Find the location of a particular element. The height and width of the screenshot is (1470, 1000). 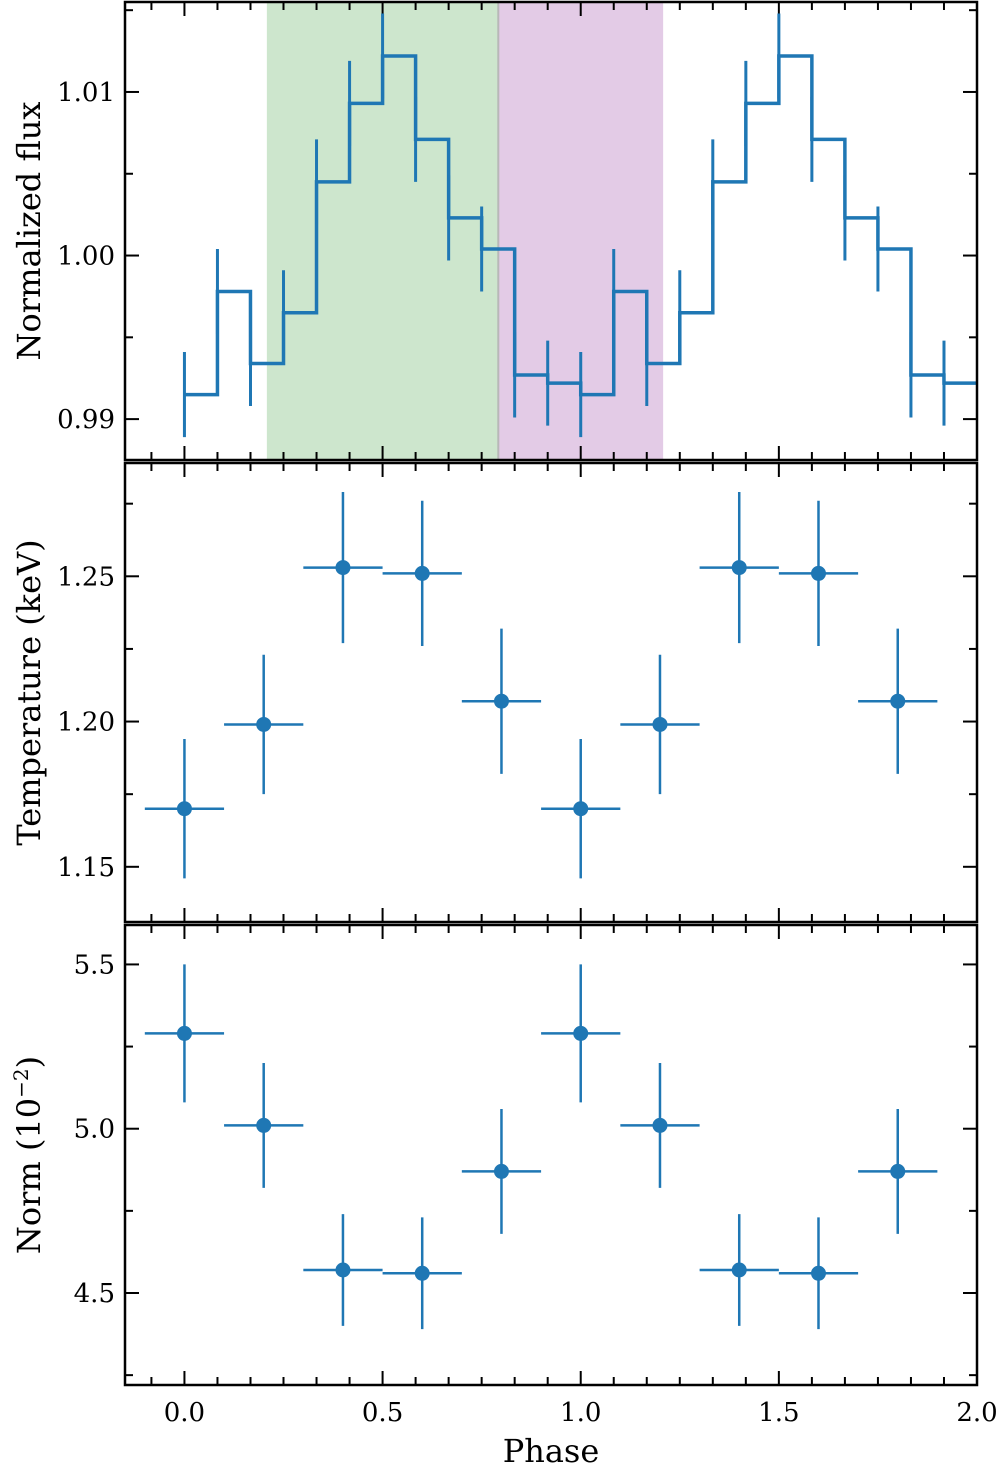

x-tick-label: 0.5 is located at coordinates (382, 1413).